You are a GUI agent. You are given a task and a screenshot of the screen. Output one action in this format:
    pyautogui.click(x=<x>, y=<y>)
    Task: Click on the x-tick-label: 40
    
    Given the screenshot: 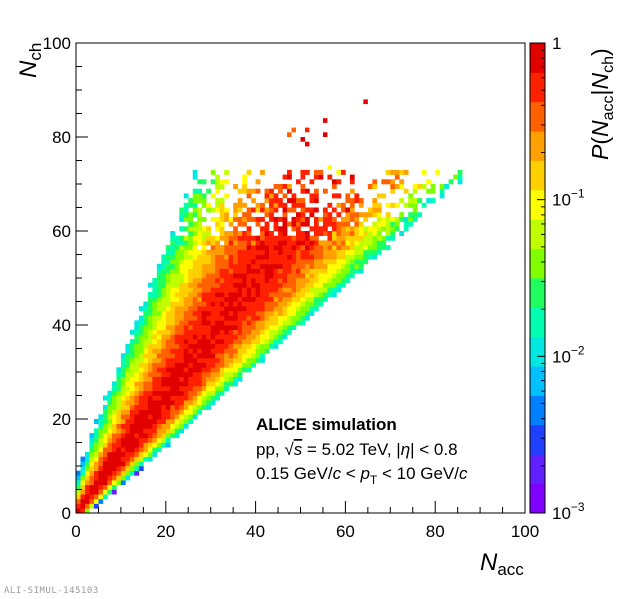 What is the action you would take?
    pyautogui.click(x=255, y=531)
    